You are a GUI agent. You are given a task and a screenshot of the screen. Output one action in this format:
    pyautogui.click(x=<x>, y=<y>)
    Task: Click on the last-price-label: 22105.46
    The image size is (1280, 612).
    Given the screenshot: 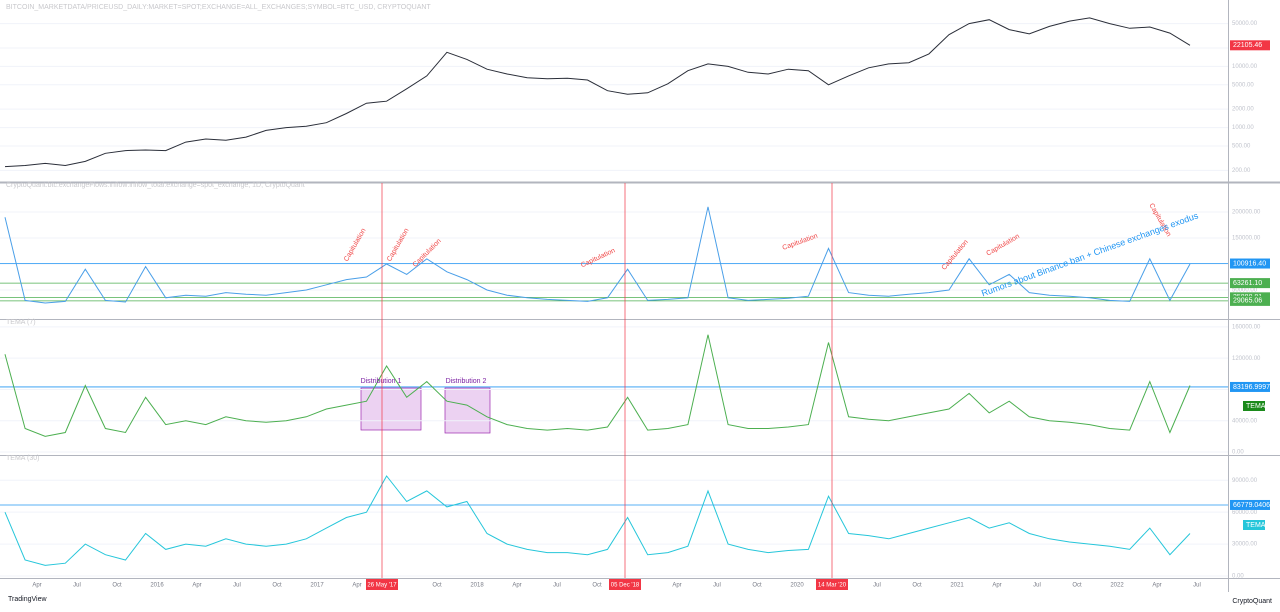 What is the action you would take?
    pyautogui.click(x=1247, y=45)
    